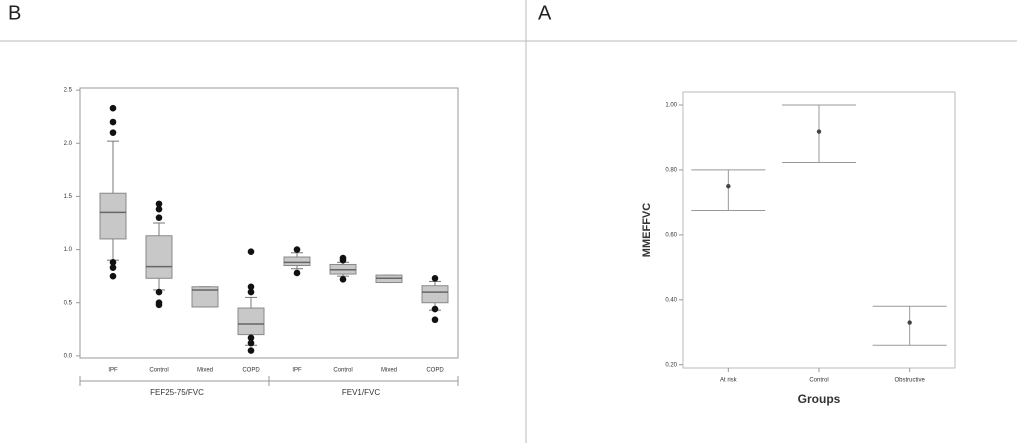 The width and height of the screenshot is (1017, 443). I want to click on y-tick-label: 0.60, so click(671, 235).